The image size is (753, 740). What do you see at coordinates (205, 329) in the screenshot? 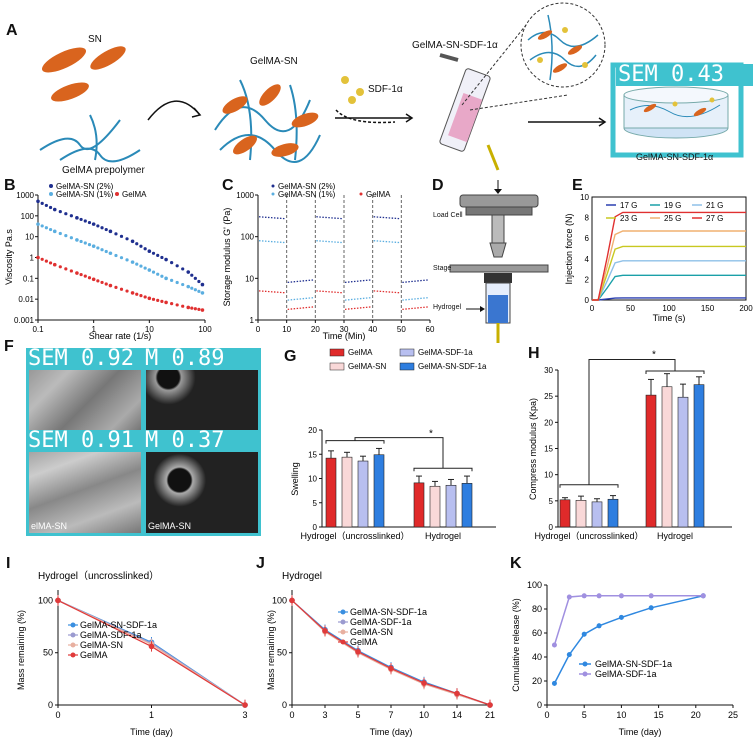
I see `x-tick-label: 100` at bounding box center [205, 329].